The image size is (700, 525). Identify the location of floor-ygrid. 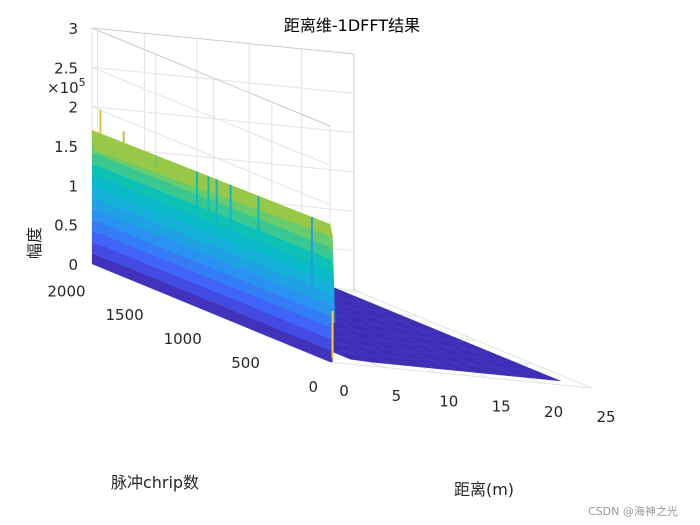
(461, 375).